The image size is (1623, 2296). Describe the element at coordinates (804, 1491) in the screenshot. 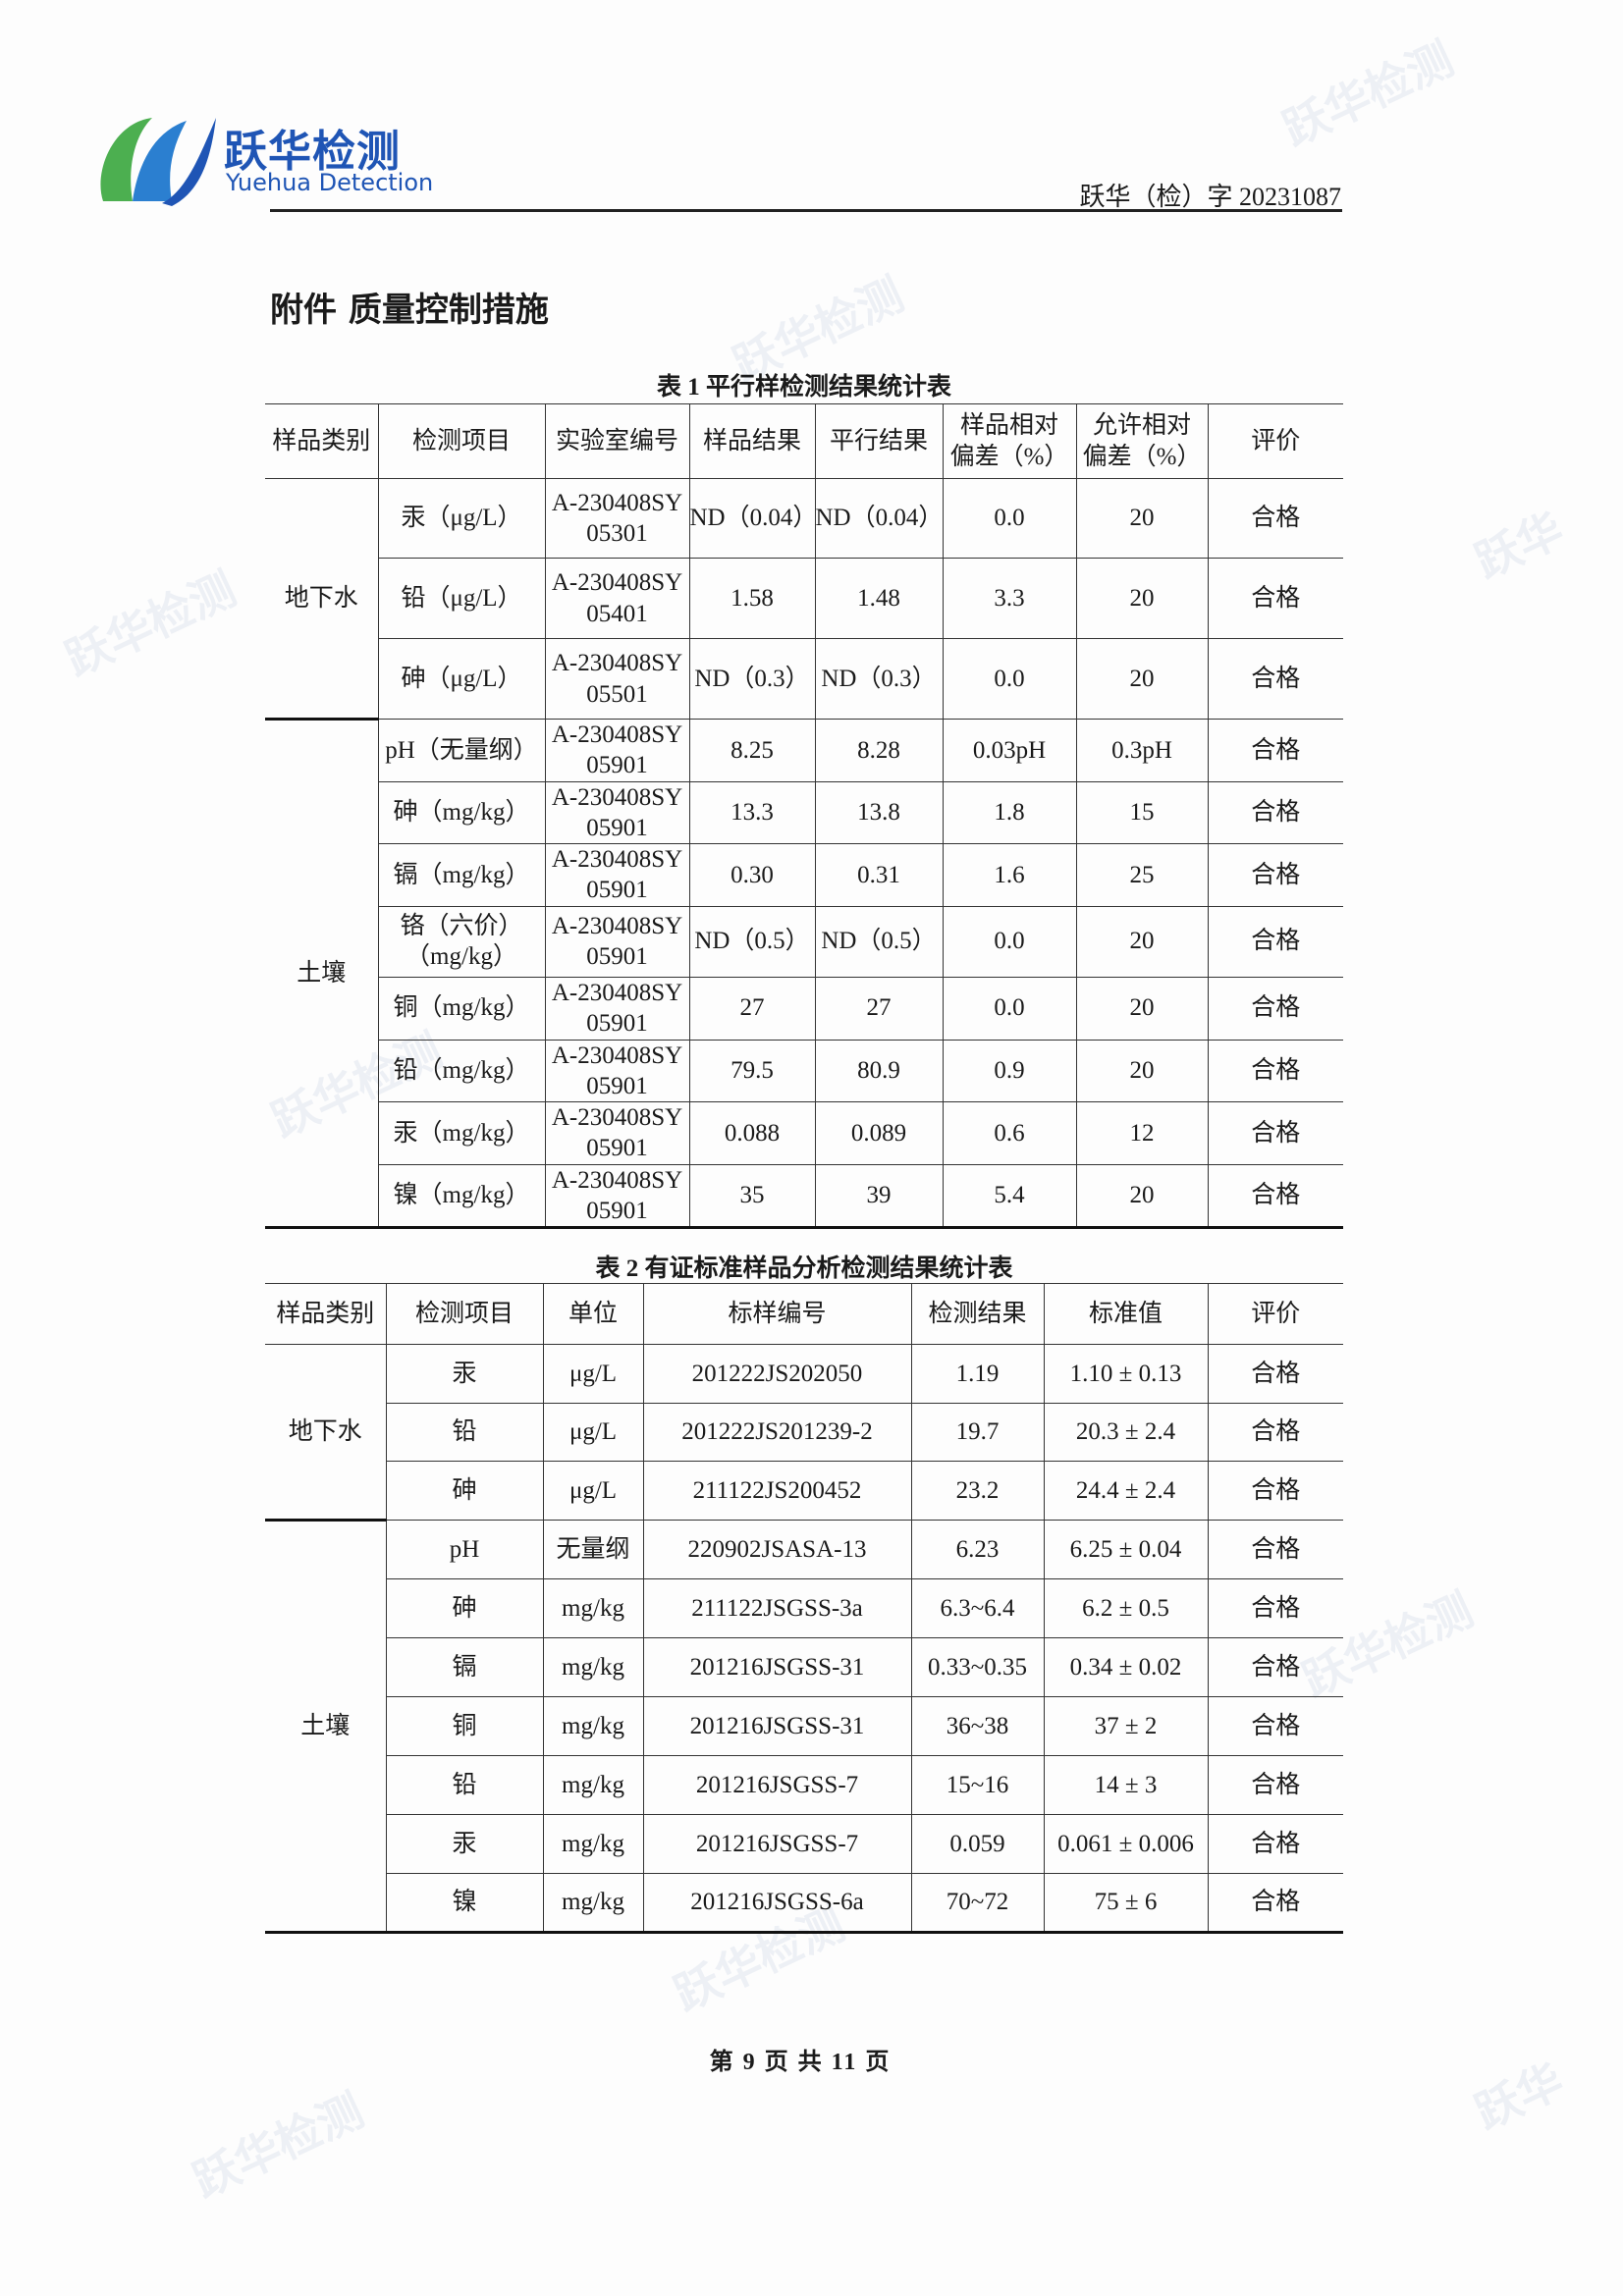

I see `table-row: 砷 μg/L 211122JS200452 23.2 24.4 ± 2.4 合格` at that location.